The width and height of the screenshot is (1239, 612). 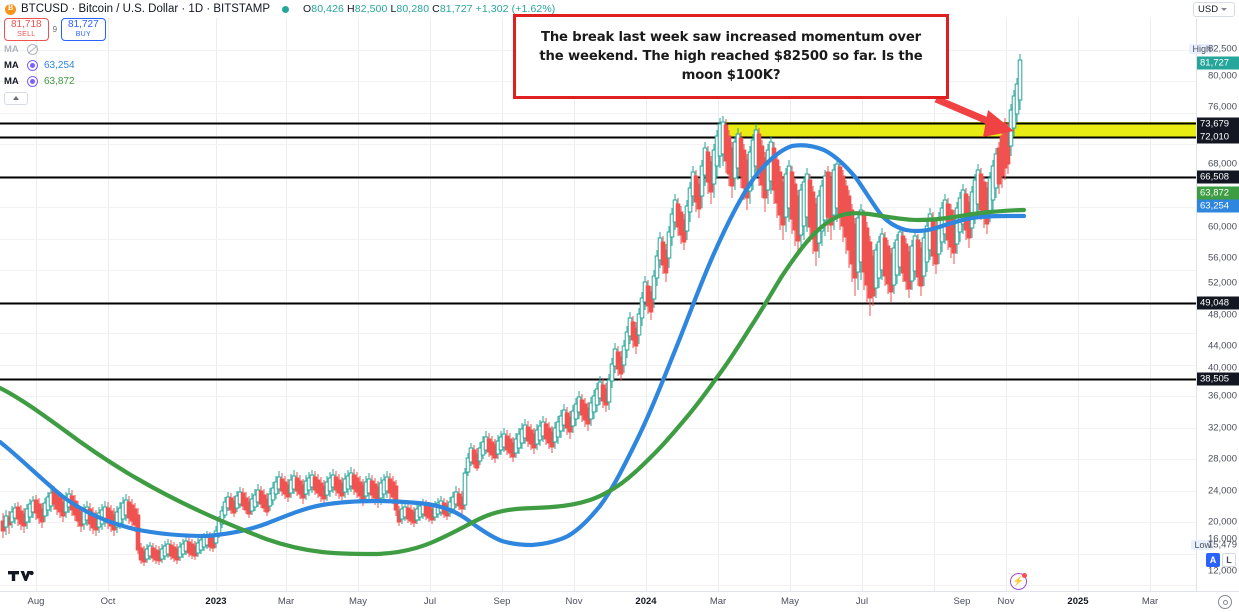 What do you see at coordinates (1222, 545) in the screenshot?
I see `low-price-value: 15,479` at bounding box center [1222, 545].